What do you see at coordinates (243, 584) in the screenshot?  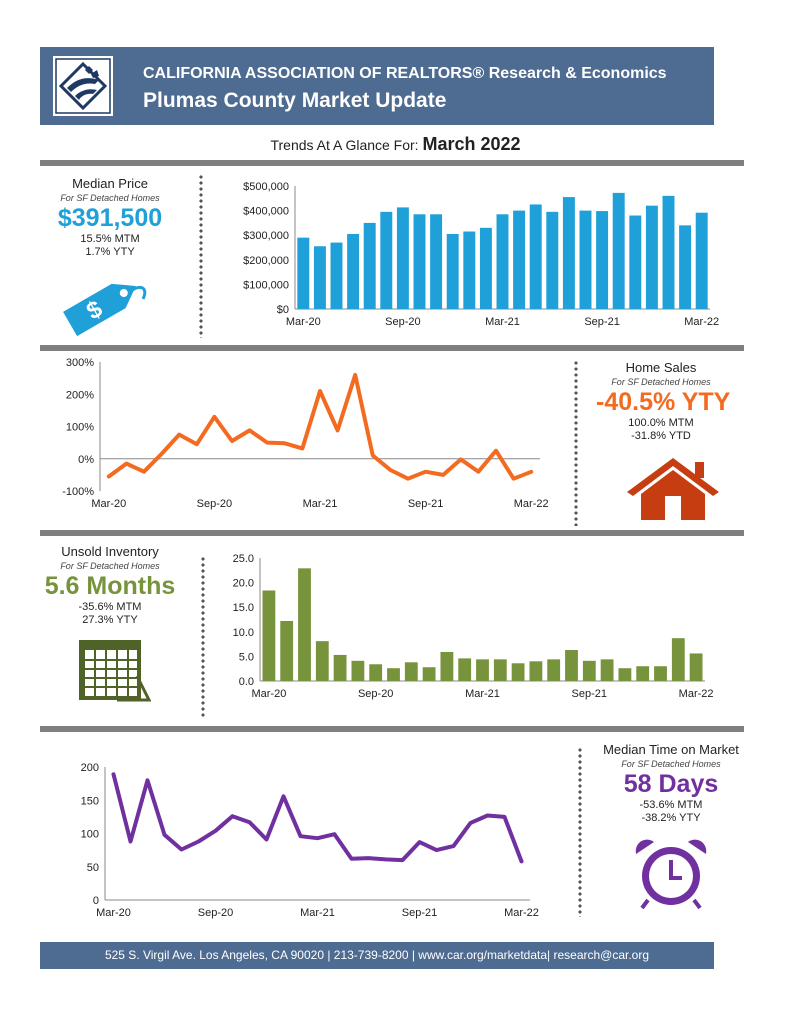 I see `y-tick-label: 20.0` at bounding box center [243, 584].